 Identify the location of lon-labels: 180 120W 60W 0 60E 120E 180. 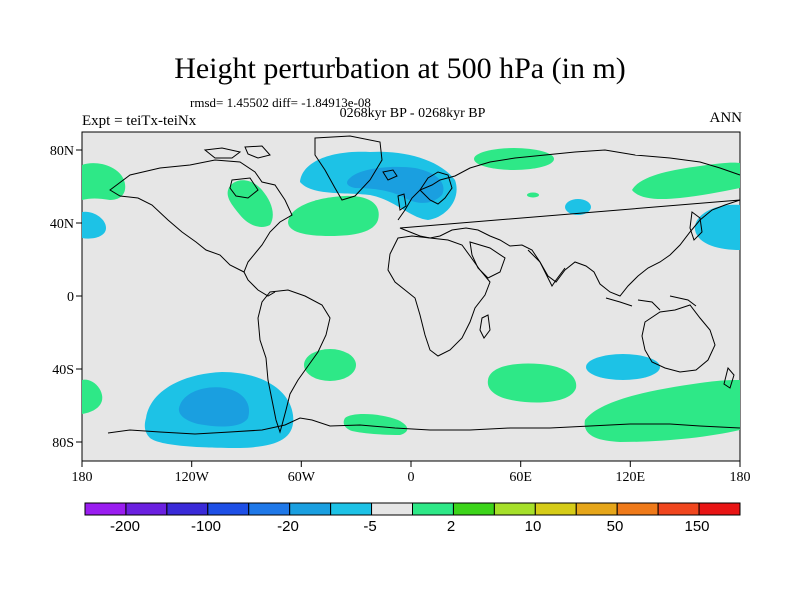
(411, 477).